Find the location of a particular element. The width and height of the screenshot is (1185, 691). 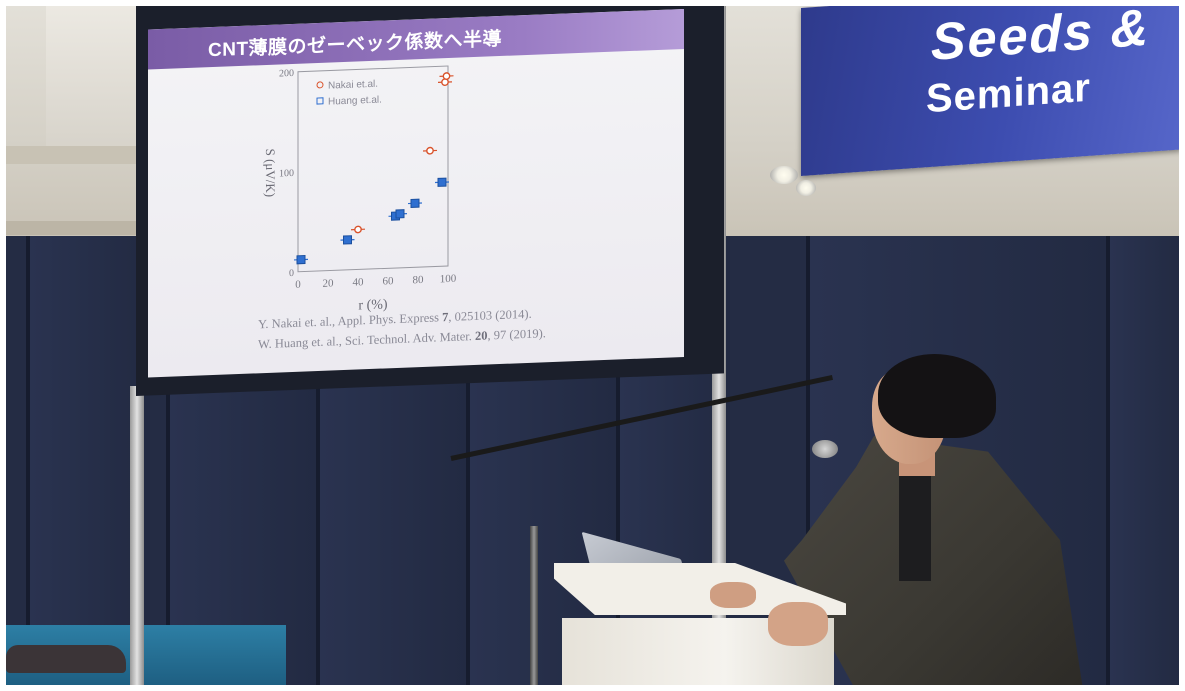

legend-label-huang: Huang et.al. is located at coordinates (355, 101).